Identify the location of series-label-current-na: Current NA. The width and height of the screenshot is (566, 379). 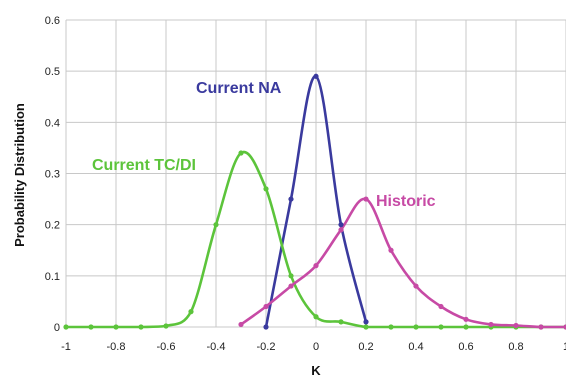
(239, 88).